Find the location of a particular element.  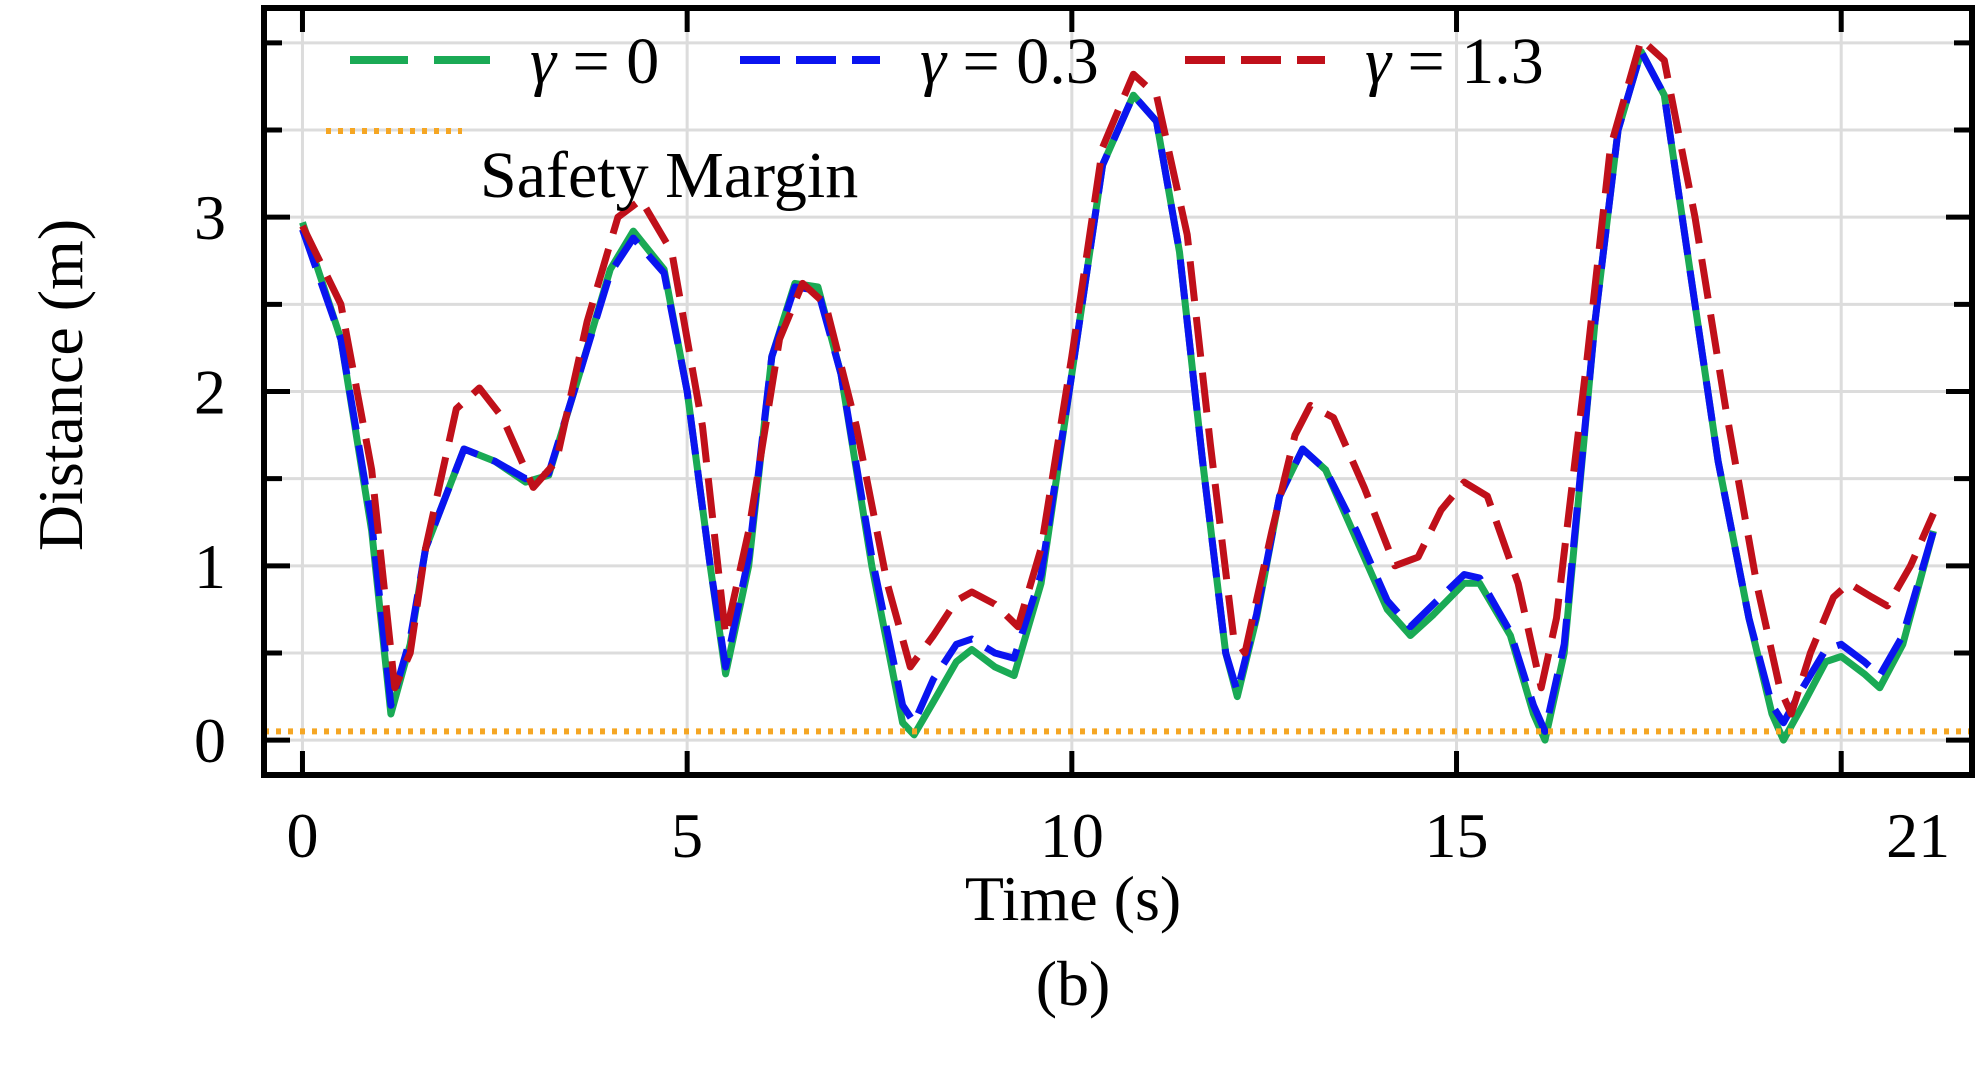

legend-label-3: Safety Margin is located at coordinates (669, 175).